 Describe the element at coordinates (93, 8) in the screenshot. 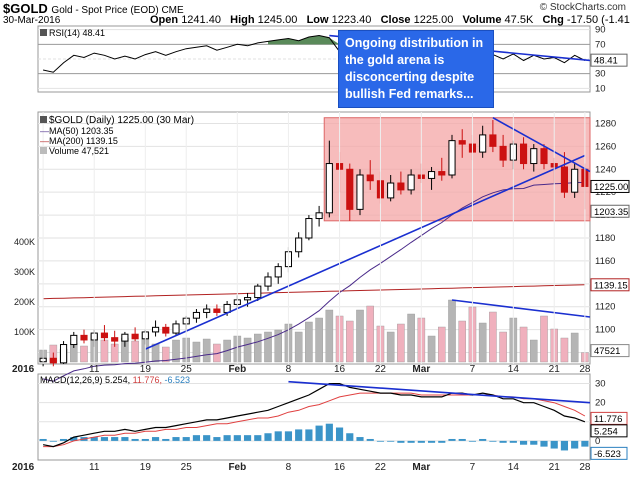

I see `chart-title: $GOLD Gold - Spot Price (EOD) CME` at that location.